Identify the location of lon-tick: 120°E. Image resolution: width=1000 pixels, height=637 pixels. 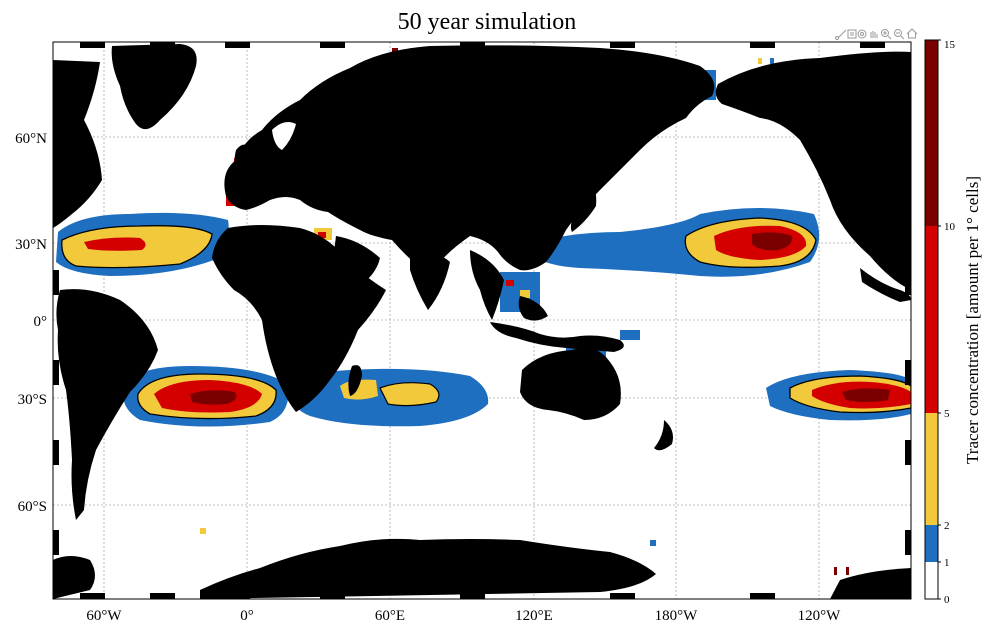
(534, 616).